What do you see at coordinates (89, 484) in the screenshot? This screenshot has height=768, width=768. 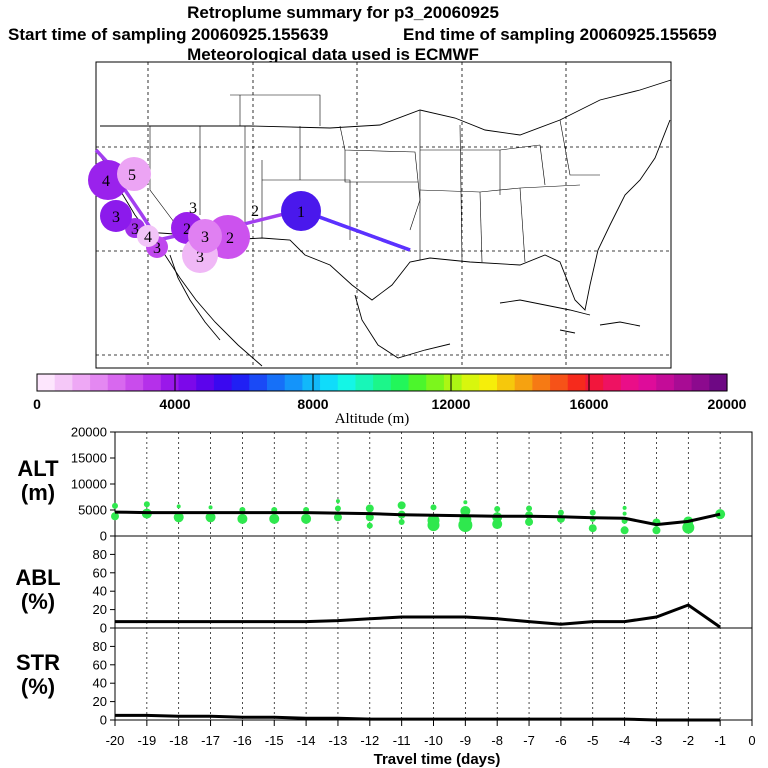 I see `alt-y-tick-label: 10000` at bounding box center [89, 484].